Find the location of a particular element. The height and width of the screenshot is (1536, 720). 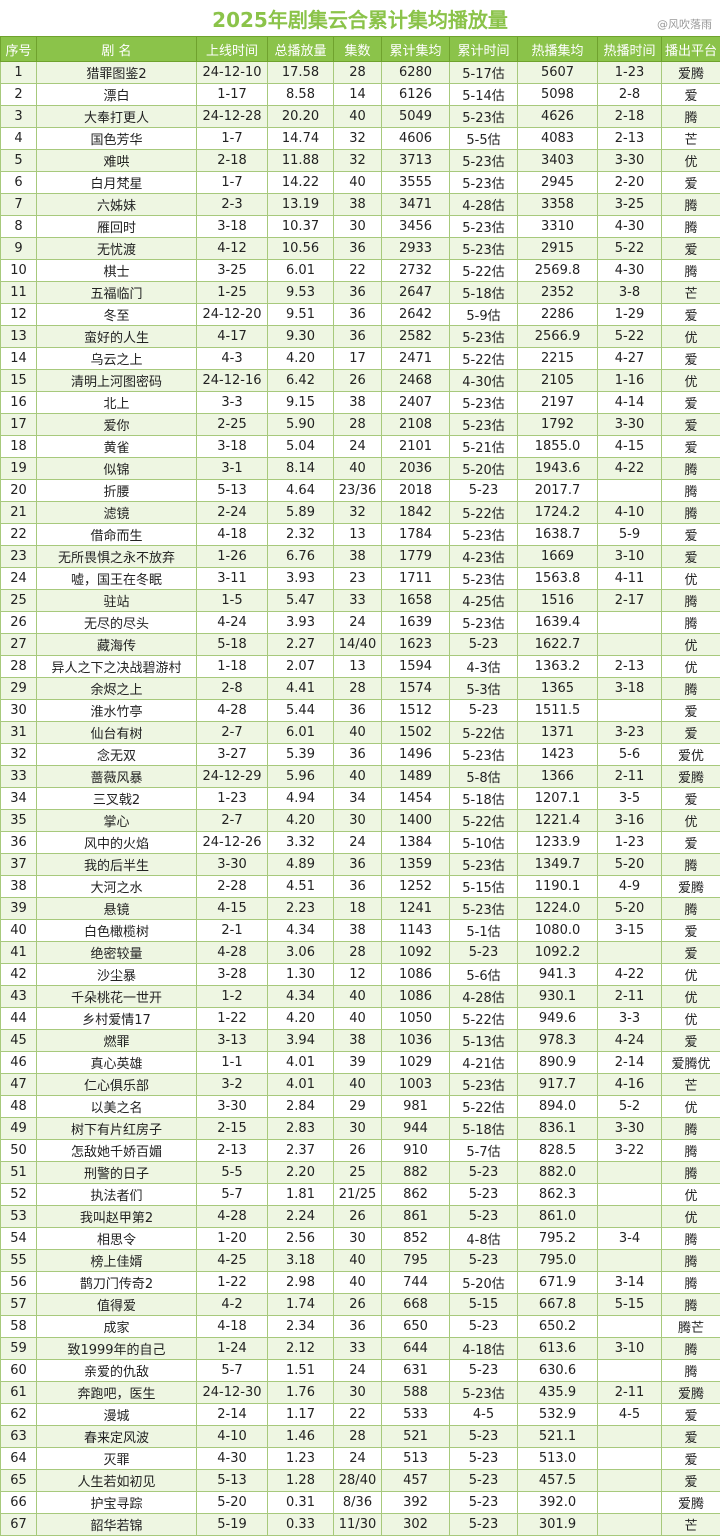

episodes-cell: 28 is located at coordinates (357, 72).